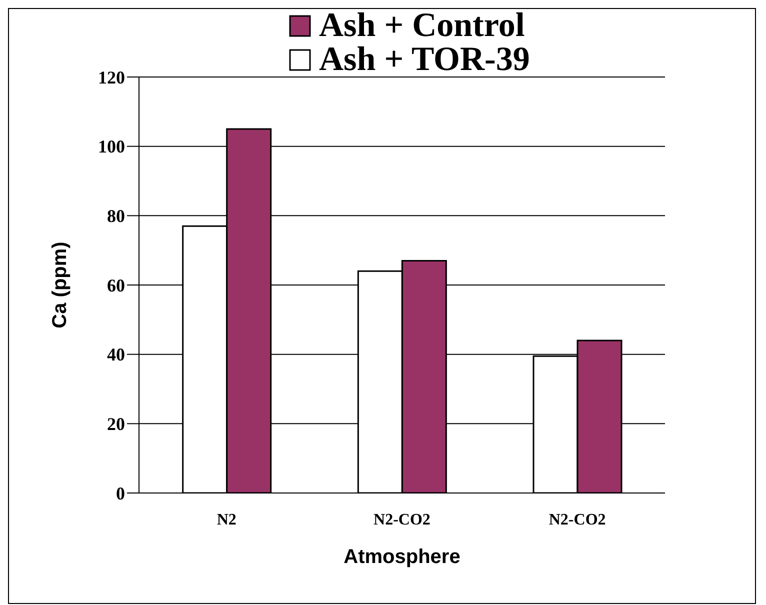 The image size is (766, 605). Describe the element at coordinates (424, 59) in the screenshot. I see `legend-label: Ash + TOR-39` at that location.